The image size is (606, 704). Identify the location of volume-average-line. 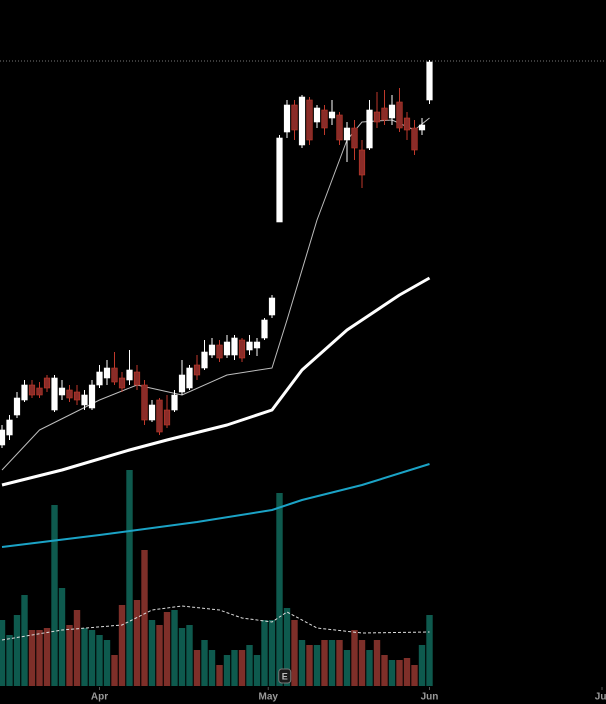
(215, 623).